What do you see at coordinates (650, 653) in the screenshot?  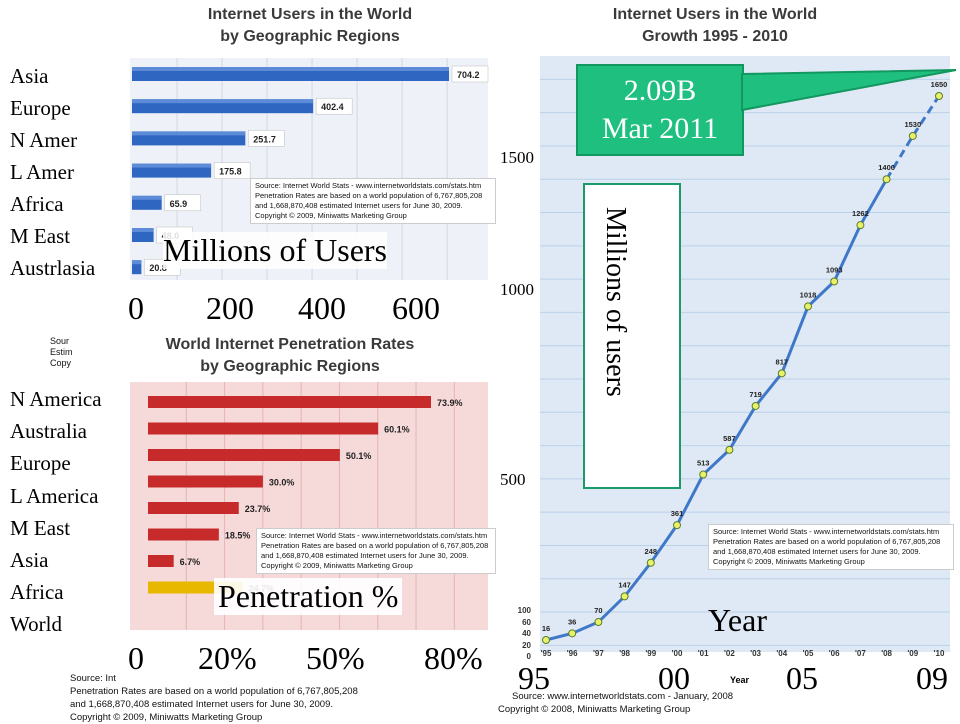 I see `chart3-xtick-small: '99` at bounding box center [650, 653].